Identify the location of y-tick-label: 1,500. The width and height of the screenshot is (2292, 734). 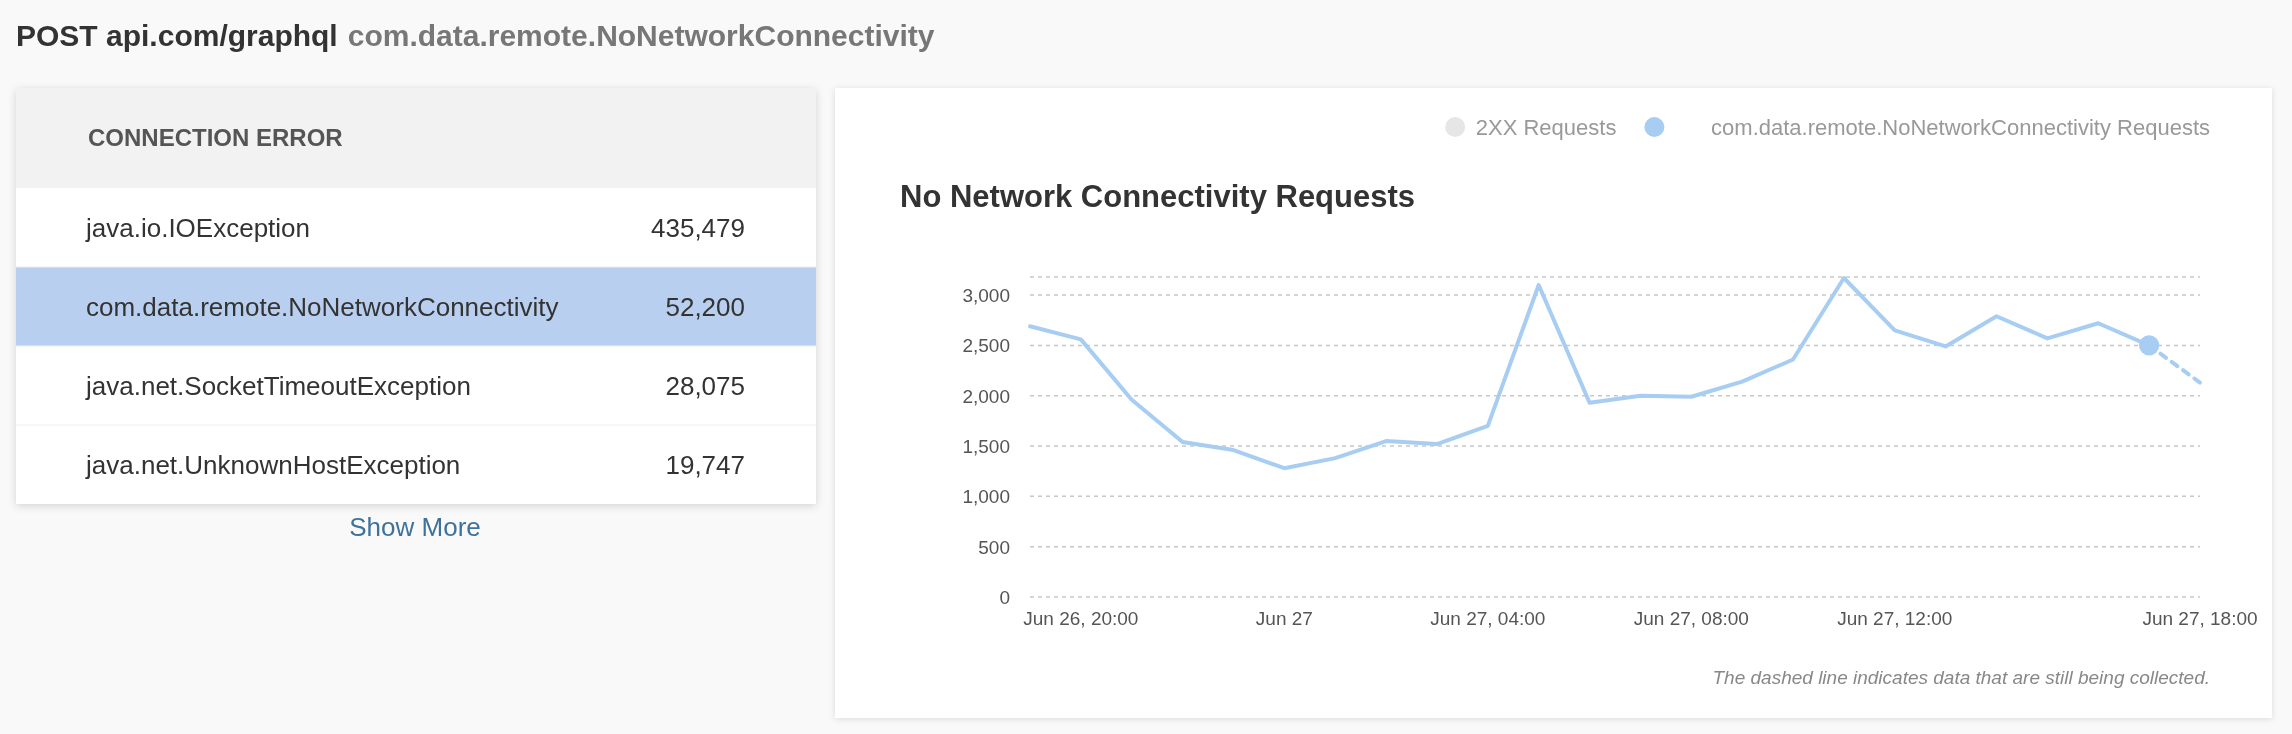
(986, 447).